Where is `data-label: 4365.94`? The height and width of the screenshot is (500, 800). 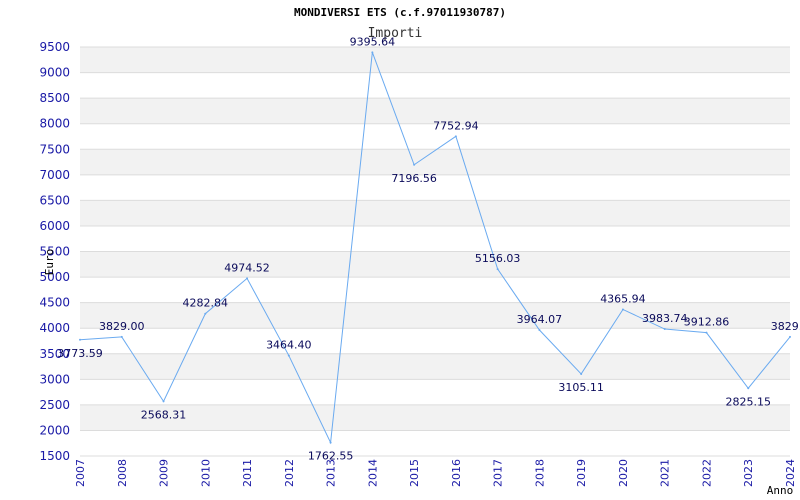
data-label: 4365.94 is located at coordinates (623, 298).